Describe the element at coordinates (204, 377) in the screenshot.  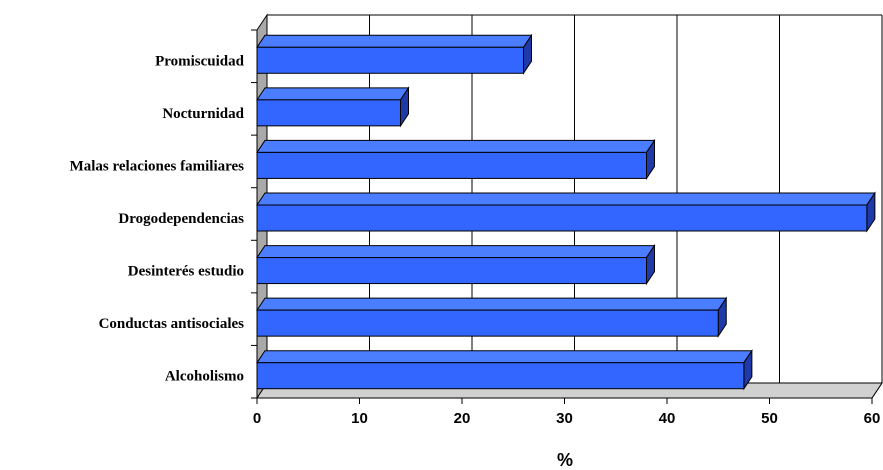
I see `category-label: Alcoholismo` at that location.